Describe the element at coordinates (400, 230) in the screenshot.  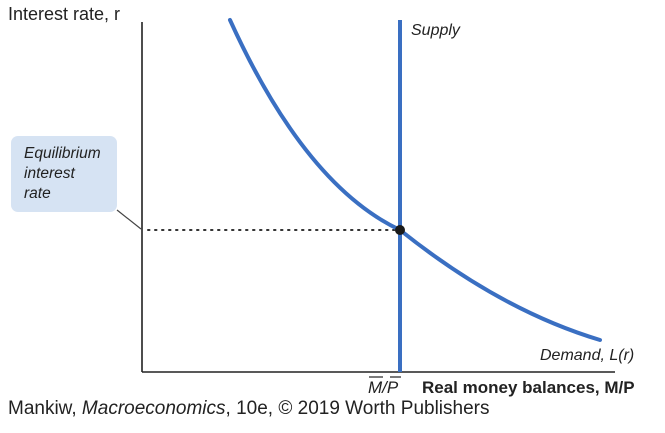
I see `equilibrium-point` at that location.